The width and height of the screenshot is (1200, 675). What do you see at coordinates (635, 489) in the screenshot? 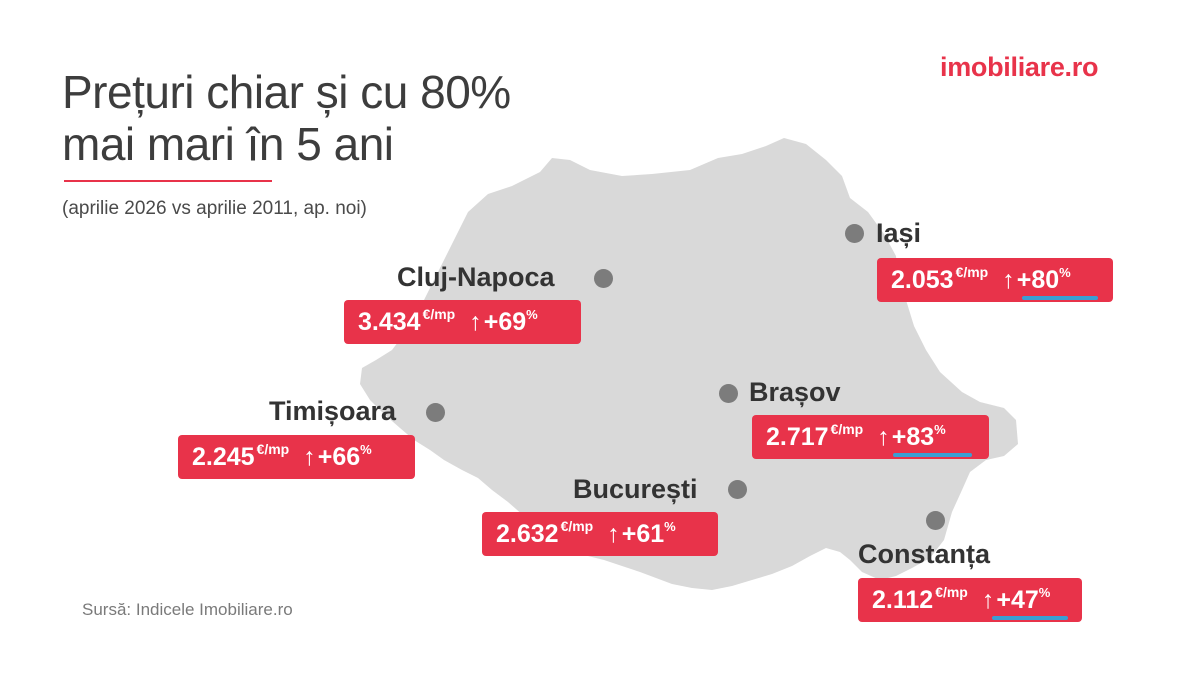
I see `city-name-bucuresti: București` at bounding box center [635, 489].